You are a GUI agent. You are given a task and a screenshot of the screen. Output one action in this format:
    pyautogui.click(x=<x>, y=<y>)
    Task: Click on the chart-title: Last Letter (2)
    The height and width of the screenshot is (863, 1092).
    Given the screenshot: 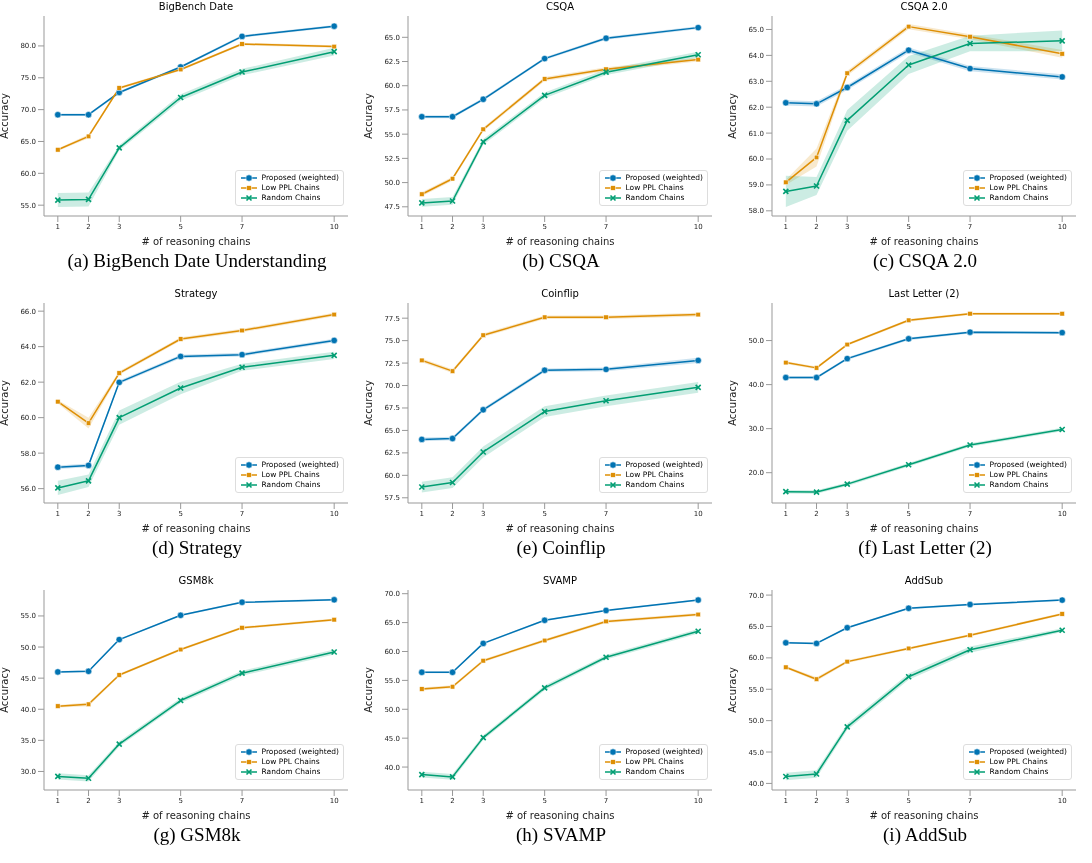 What is the action you would take?
    pyautogui.click(x=924, y=294)
    